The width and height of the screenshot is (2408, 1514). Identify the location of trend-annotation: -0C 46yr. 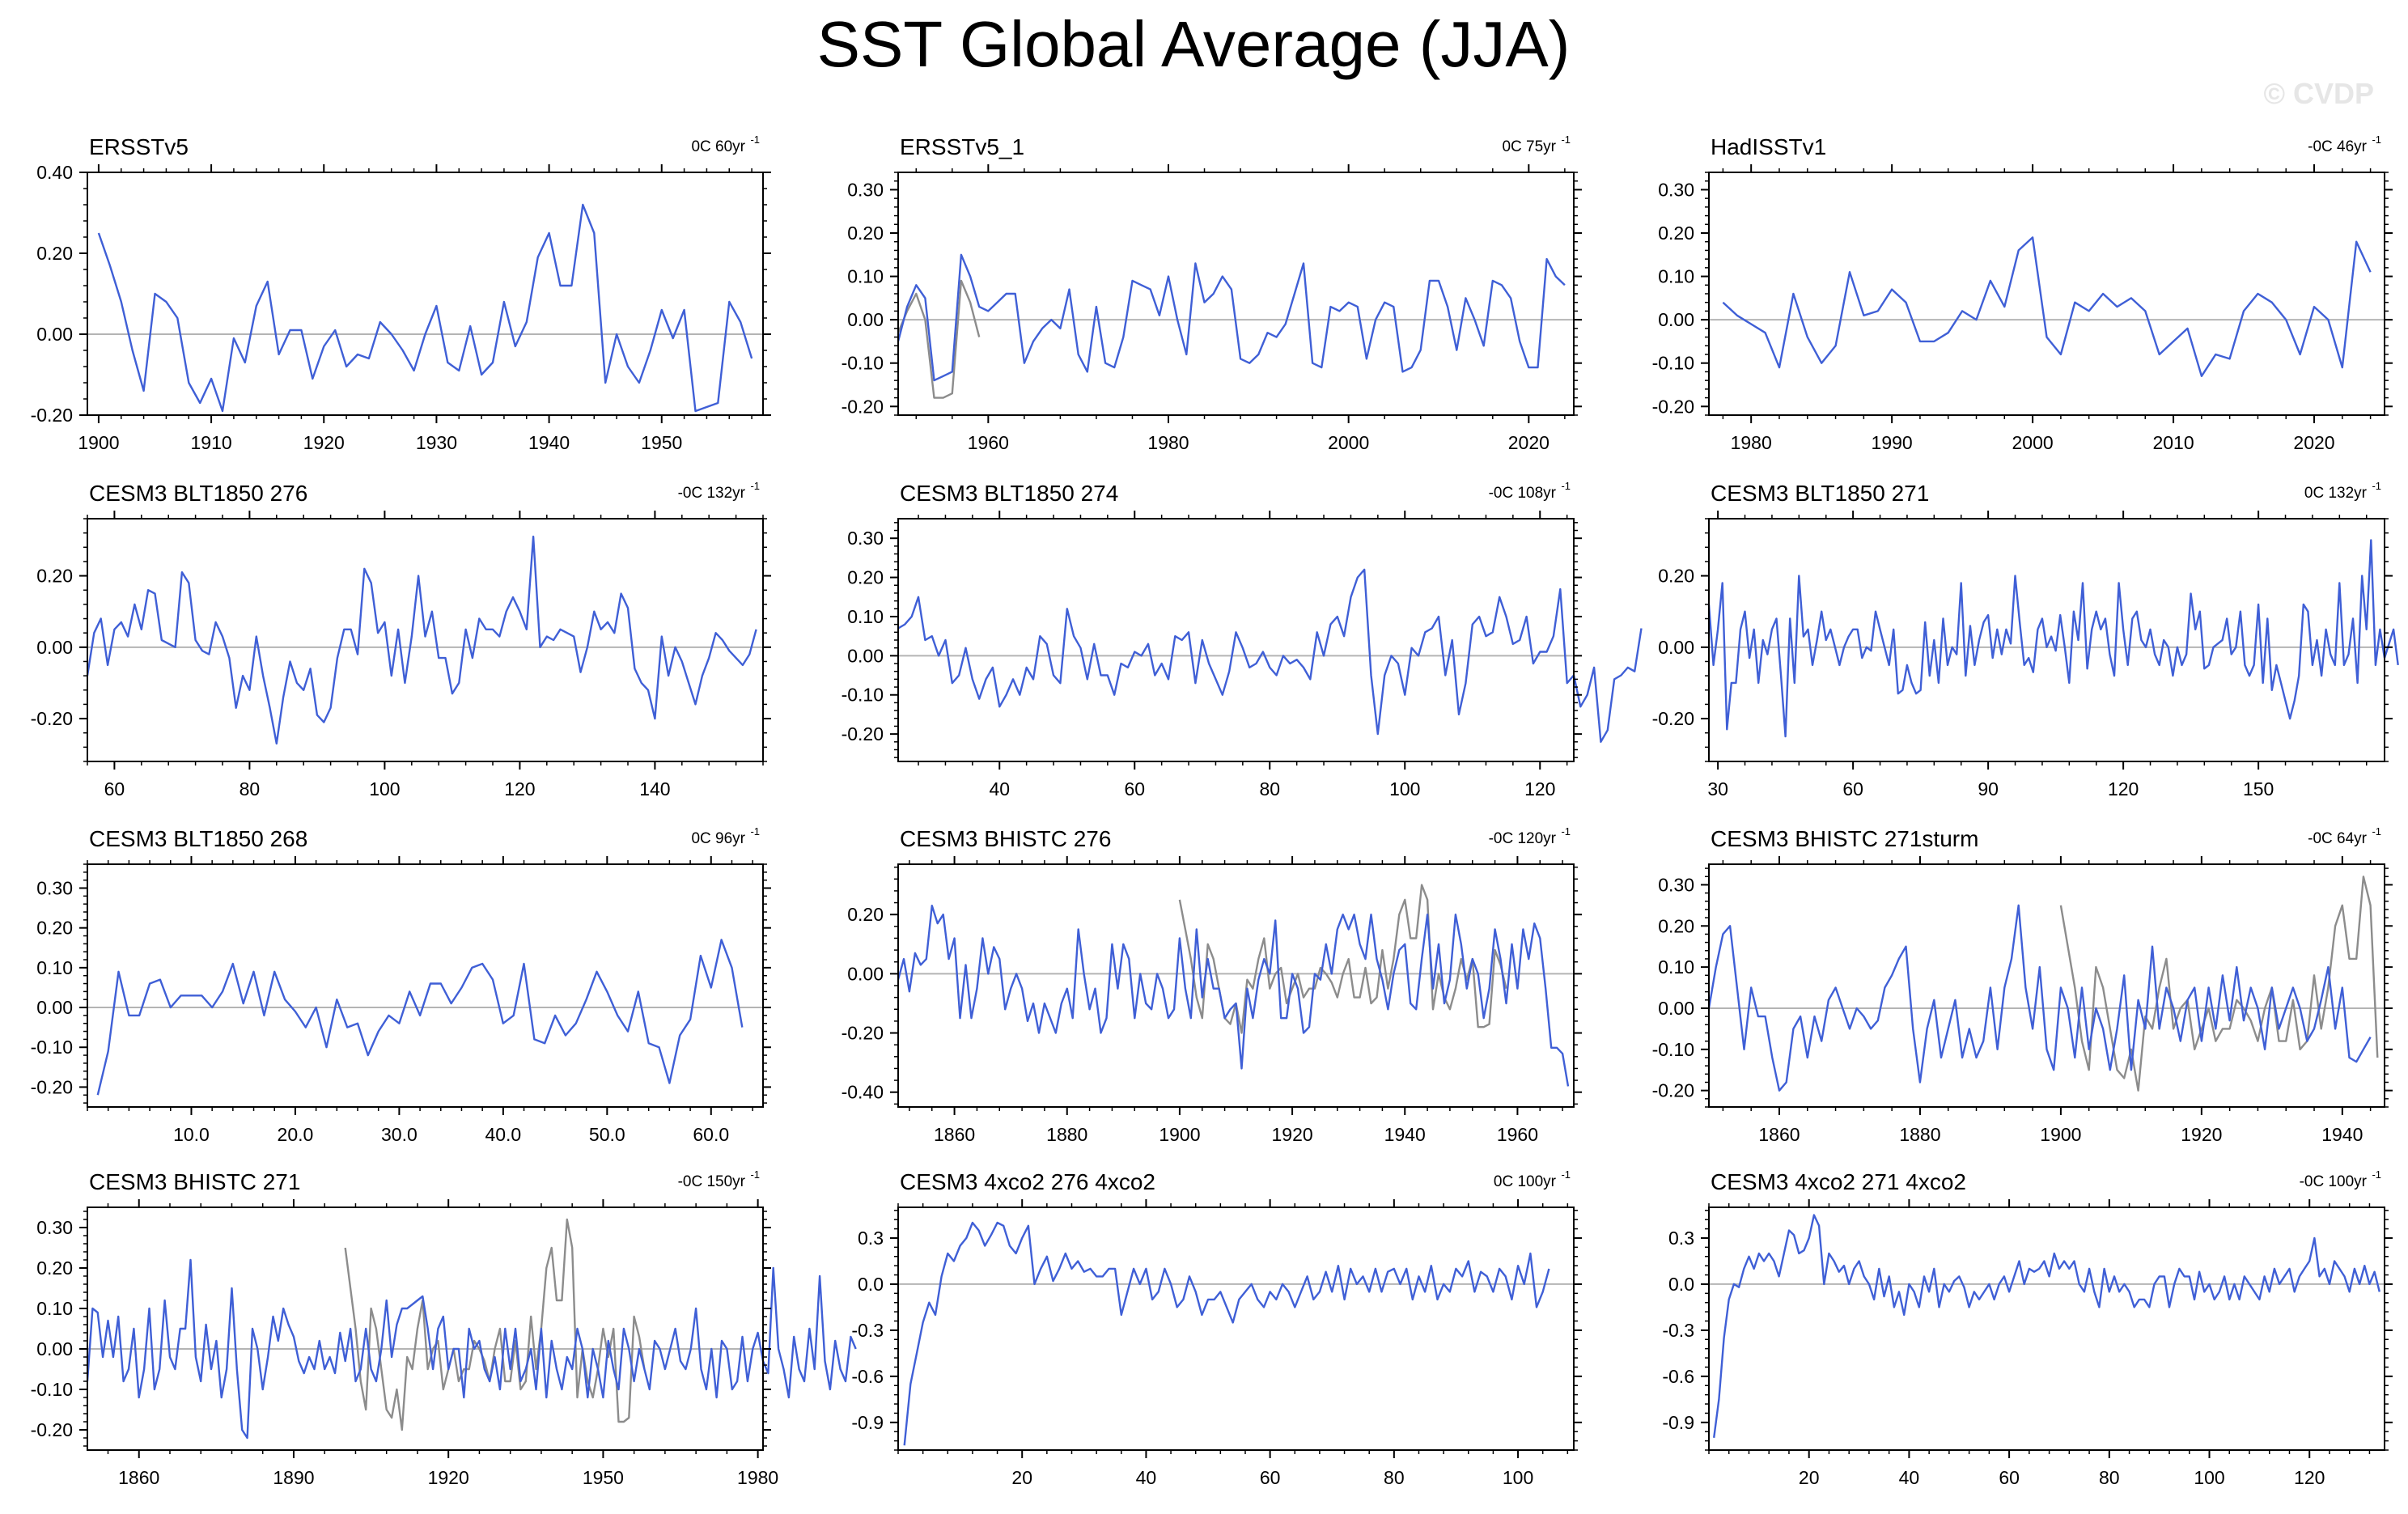
(2338, 146).